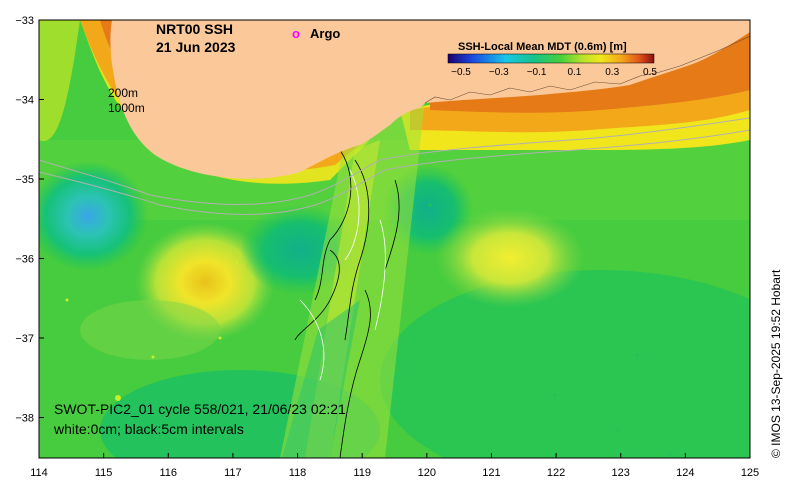  I want to click on colorbar-tick-label: 0.1, so click(574, 72).